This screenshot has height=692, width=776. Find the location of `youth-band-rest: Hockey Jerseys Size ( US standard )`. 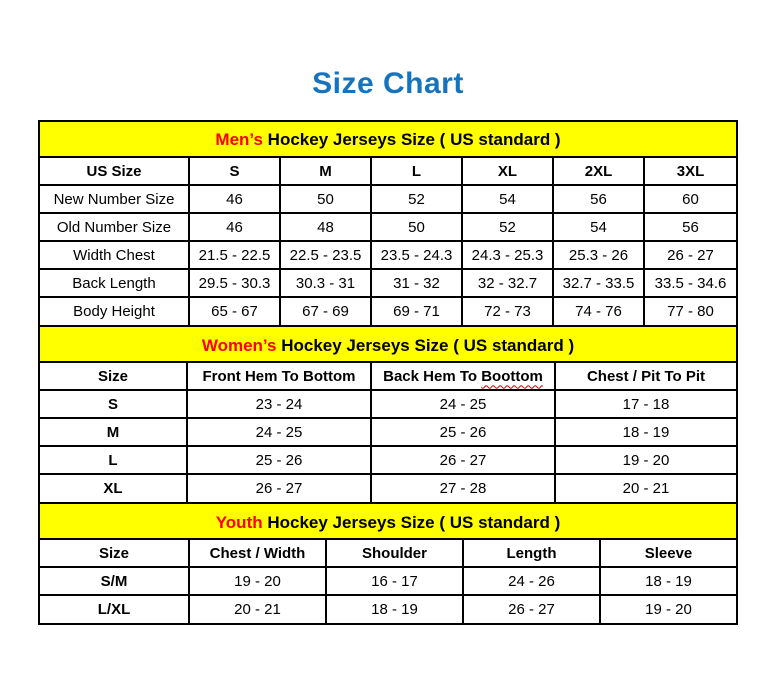

youth-band-rest: Hockey Jerseys Size ( US standard ) is located at coordinates (411, 522).